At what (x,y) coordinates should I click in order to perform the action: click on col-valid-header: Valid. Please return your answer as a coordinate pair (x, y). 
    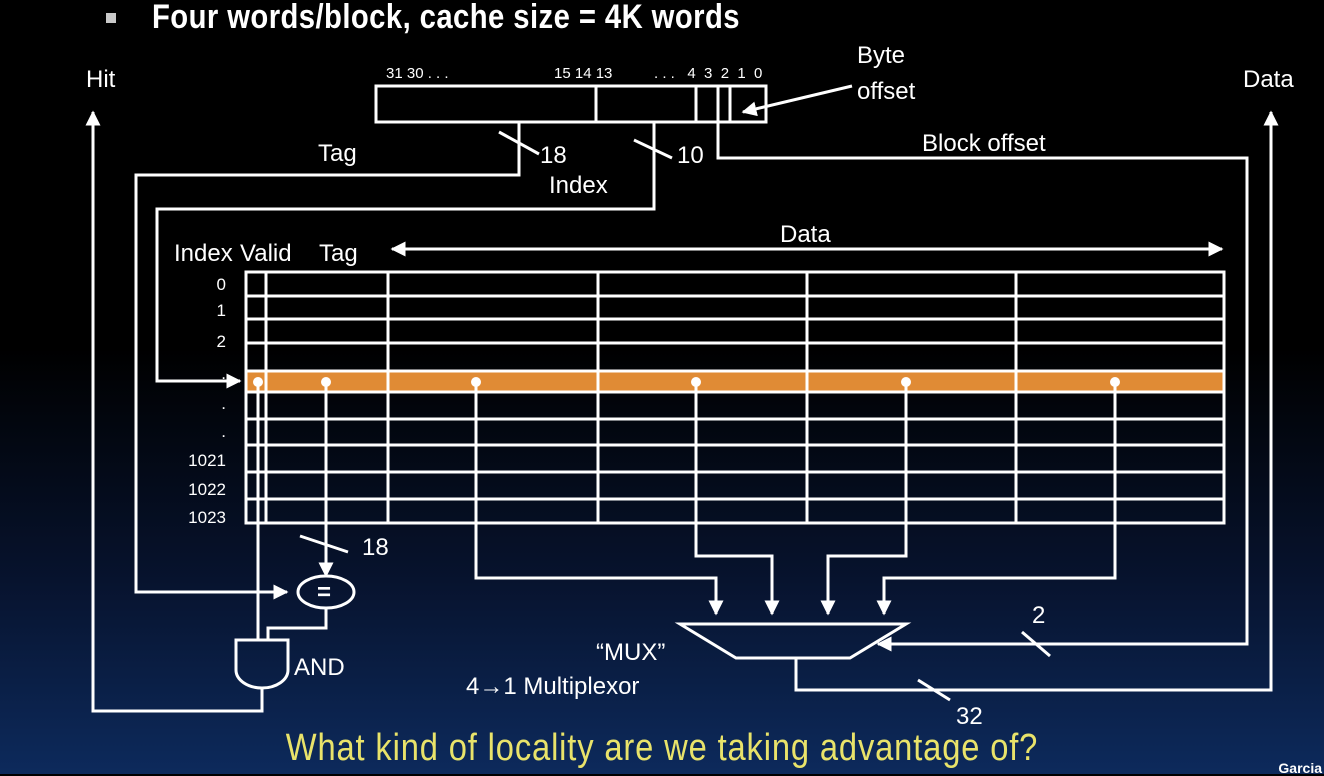
    Looking at the image, I should click on (266, 253).